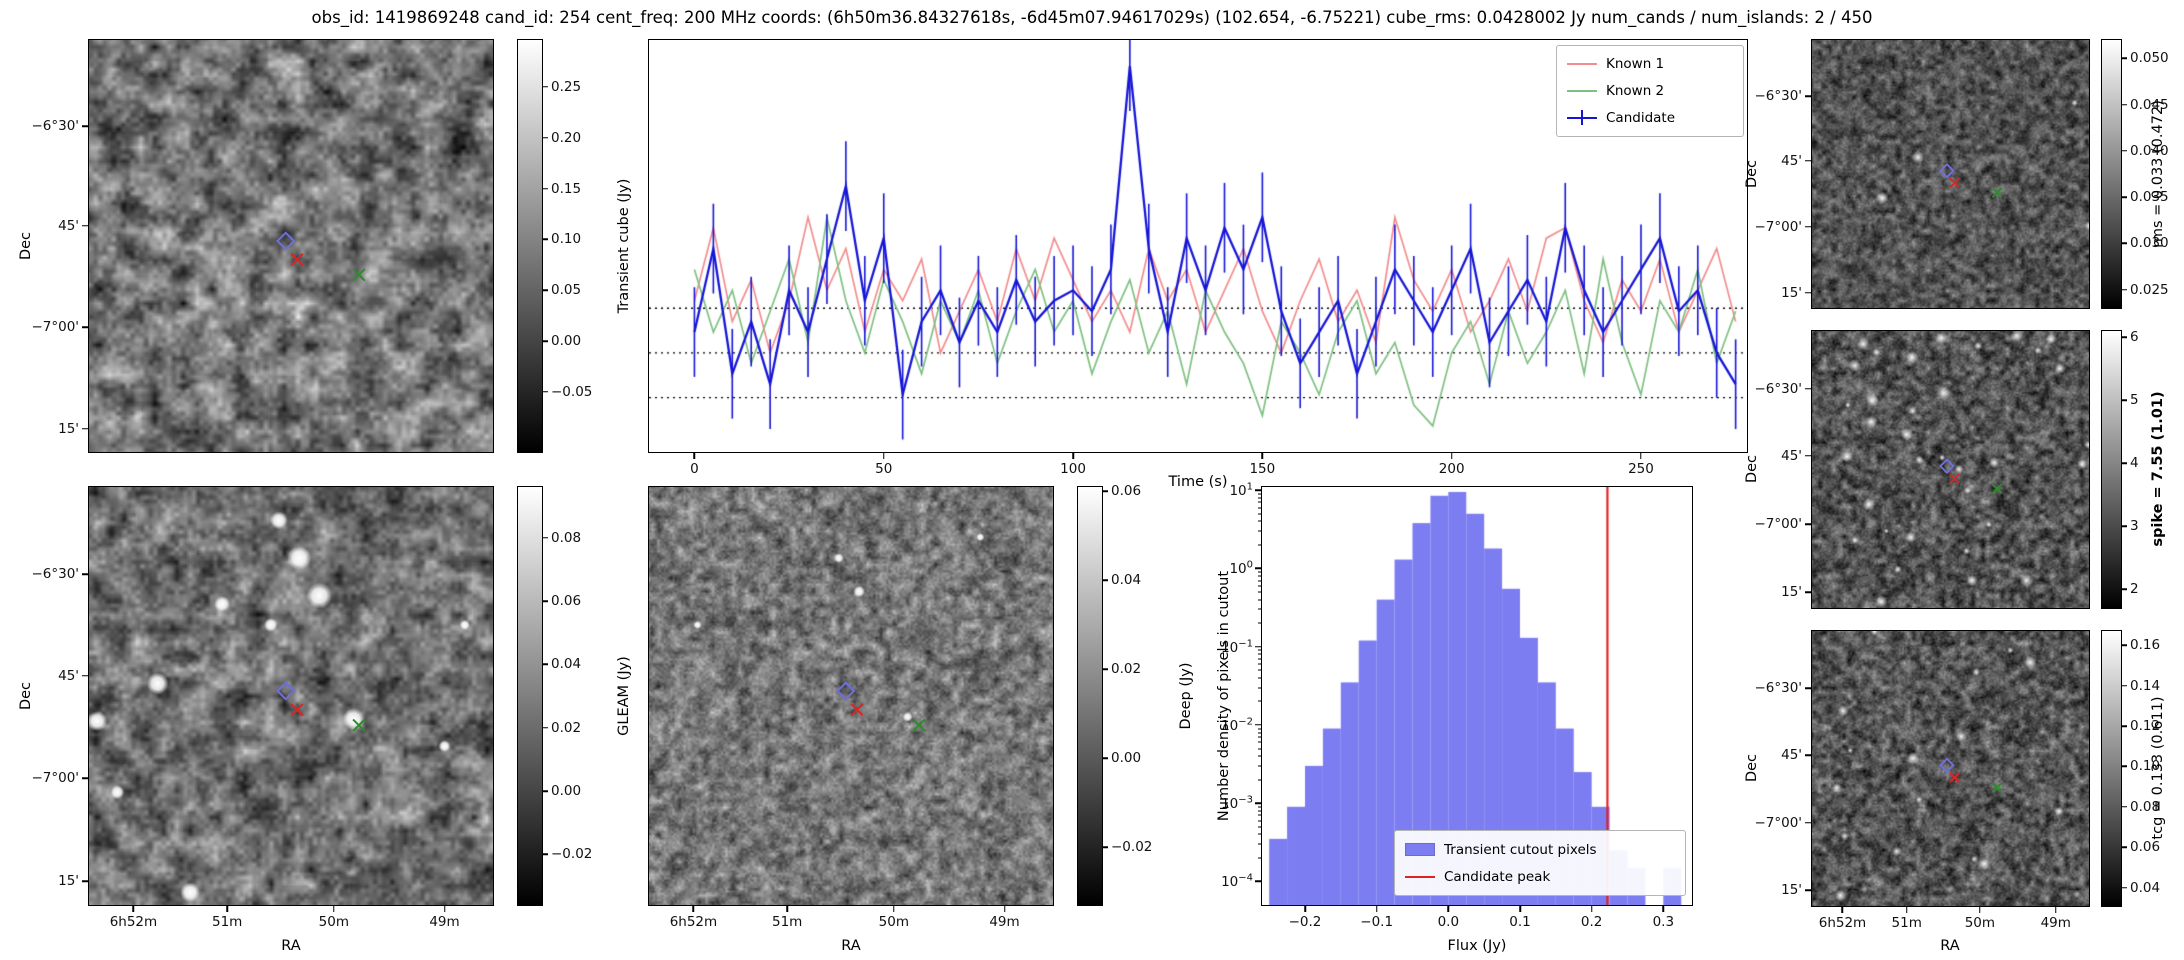  I want to click on legend-label-candidate-peak: Candidate peak, so click(1497, 876).